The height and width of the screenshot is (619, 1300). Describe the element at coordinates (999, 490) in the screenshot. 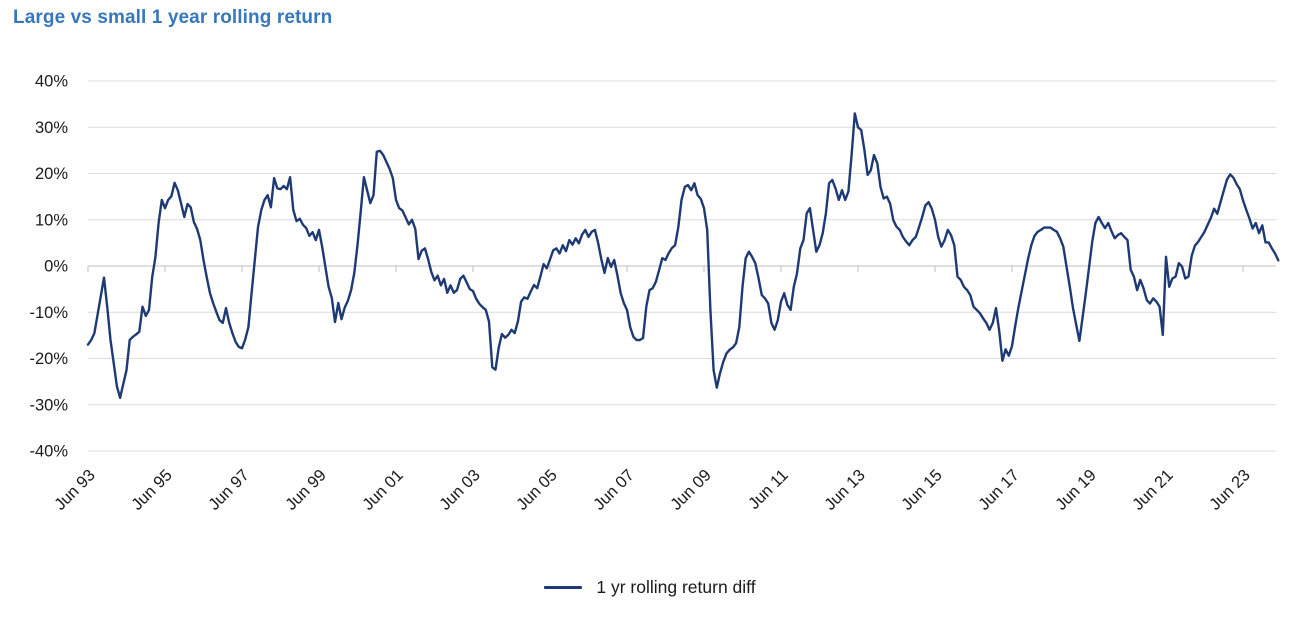

I see `x-axis-label: Jun 17` at that location.